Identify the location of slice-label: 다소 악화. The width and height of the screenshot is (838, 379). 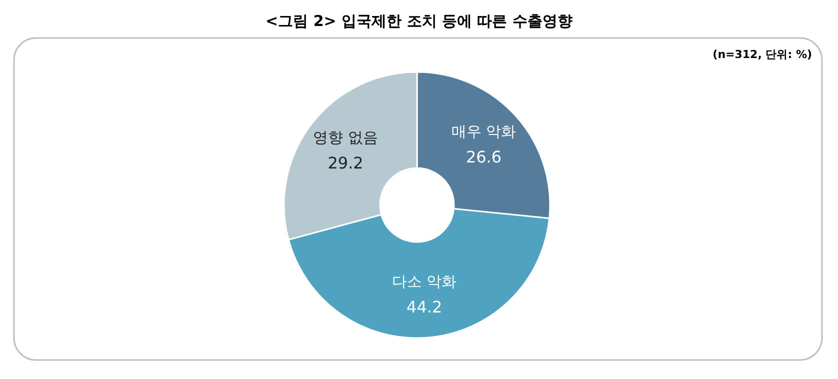
(424, 281).